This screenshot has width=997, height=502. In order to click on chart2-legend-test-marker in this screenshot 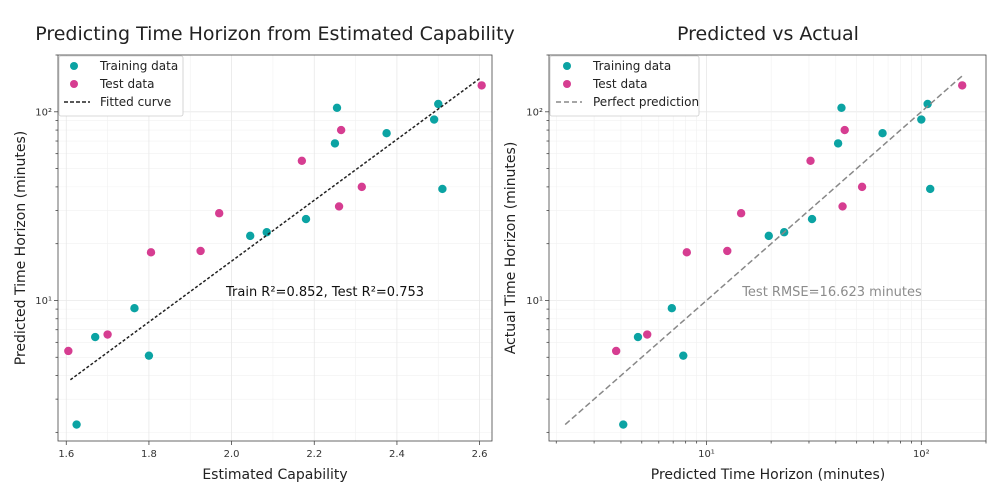, I will do `click(567, 84)`.